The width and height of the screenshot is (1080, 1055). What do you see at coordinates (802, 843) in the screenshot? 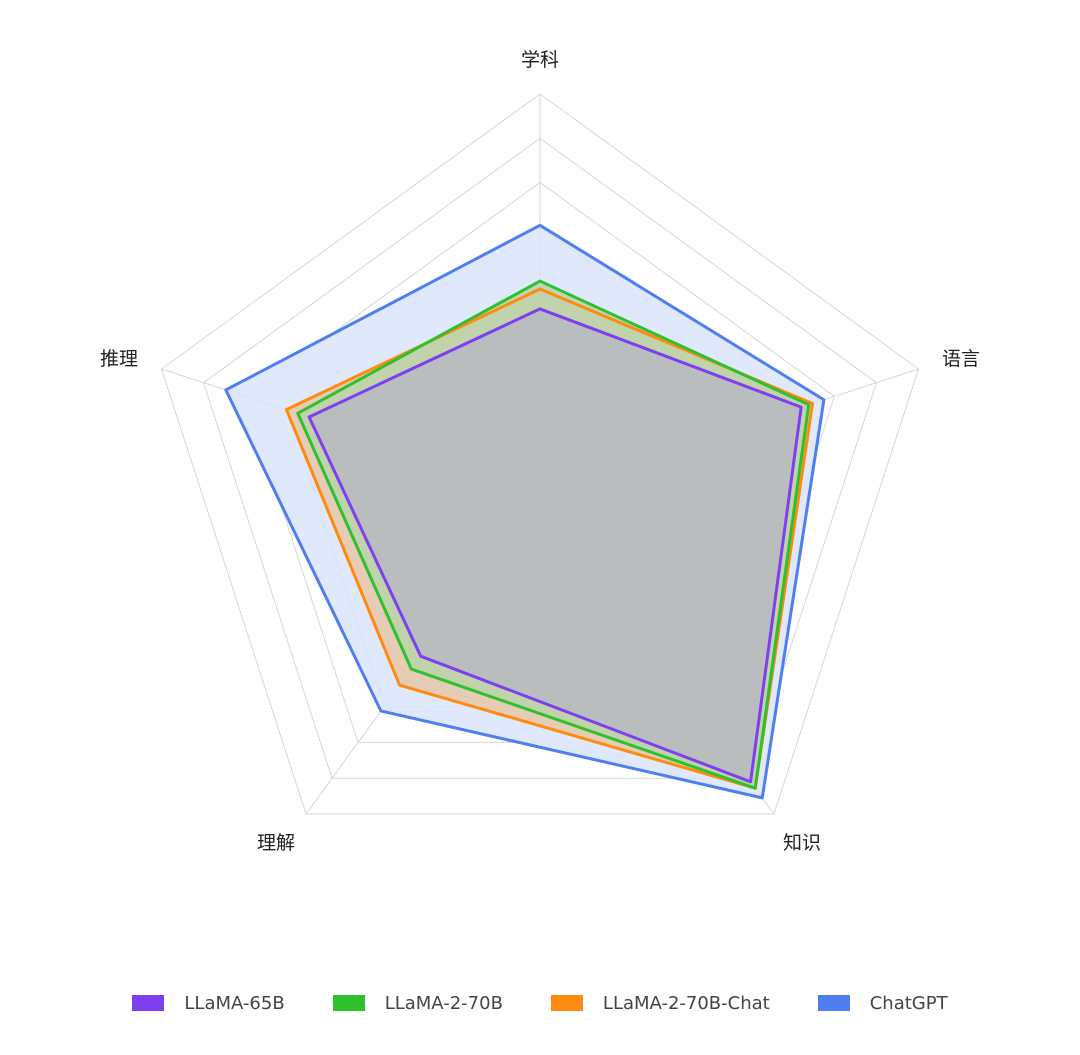
I see `axis-label-knowledge: 知识` at bounding box center [802, 843].